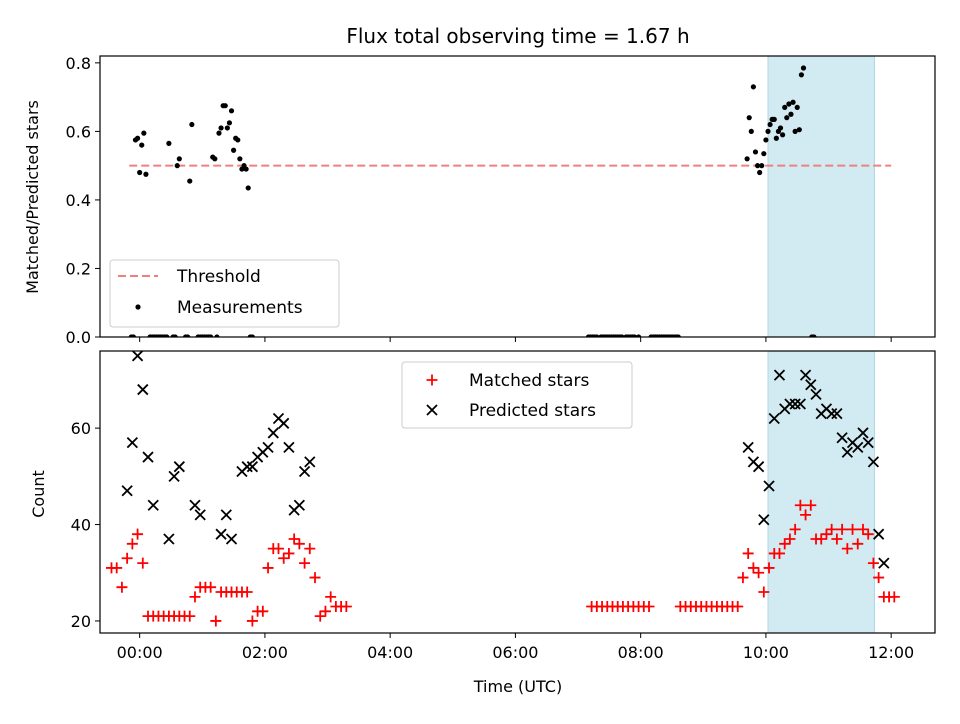 The height and width of the screenshot is (724, 960). I want to click on legend-predicted-swatch, so click(432, 410).